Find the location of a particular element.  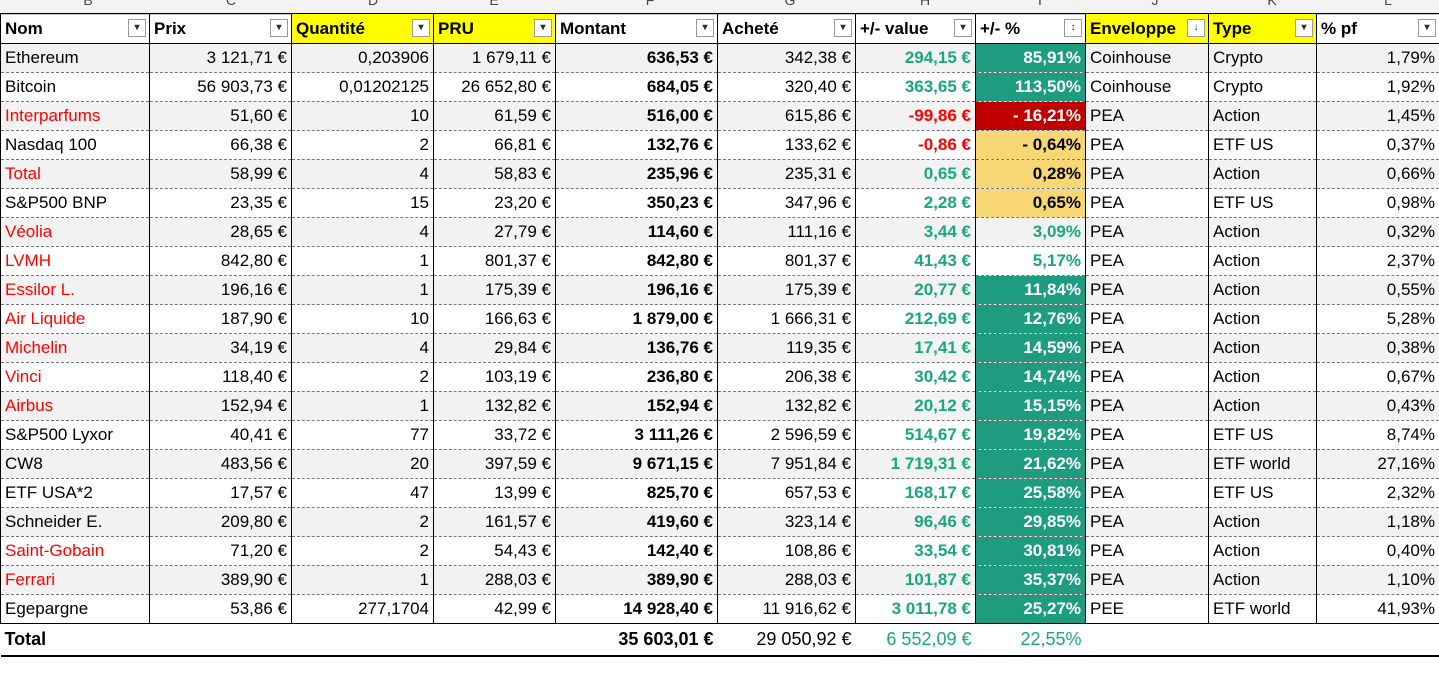

cell-prix: 56 903,73 € is located at coordinates (220, 87).